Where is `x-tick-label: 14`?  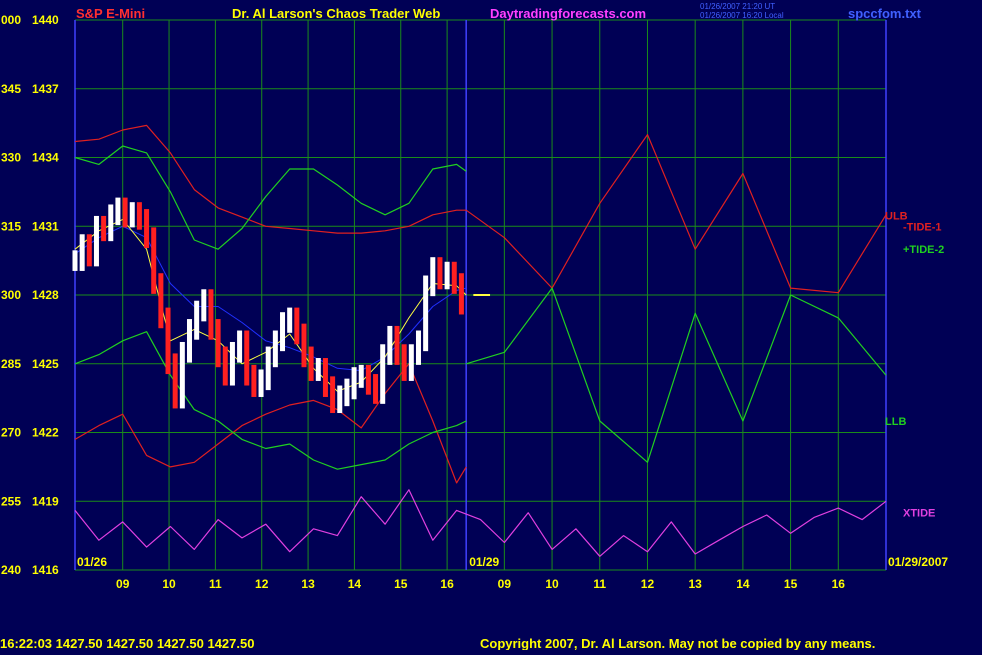 x-tick-label: 14 is located at coordinates (355, 584).